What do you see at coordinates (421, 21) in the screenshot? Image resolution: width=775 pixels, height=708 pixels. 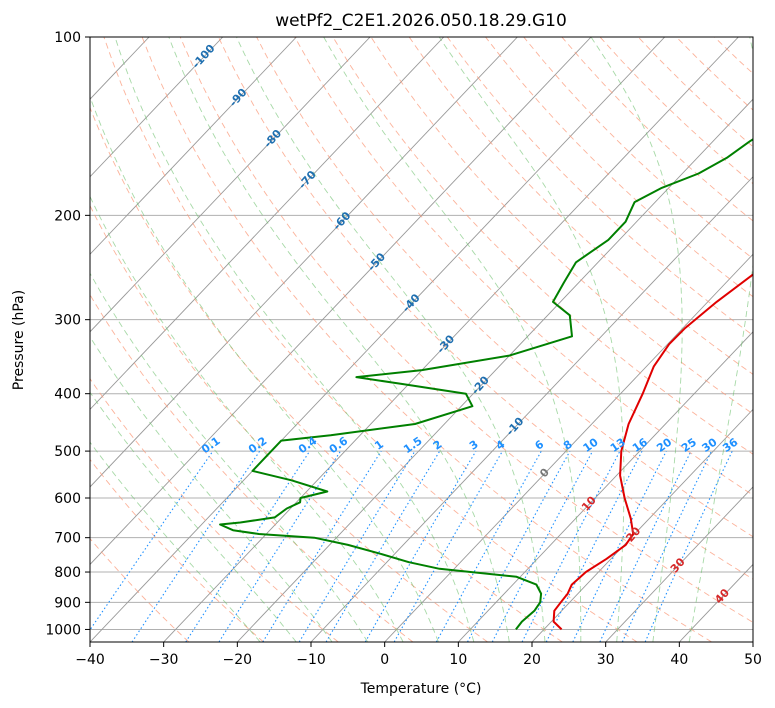 I see `chart-title: wetPf2_C2E1.2026.050.18.29.G10` at bounding box center [421, 21].